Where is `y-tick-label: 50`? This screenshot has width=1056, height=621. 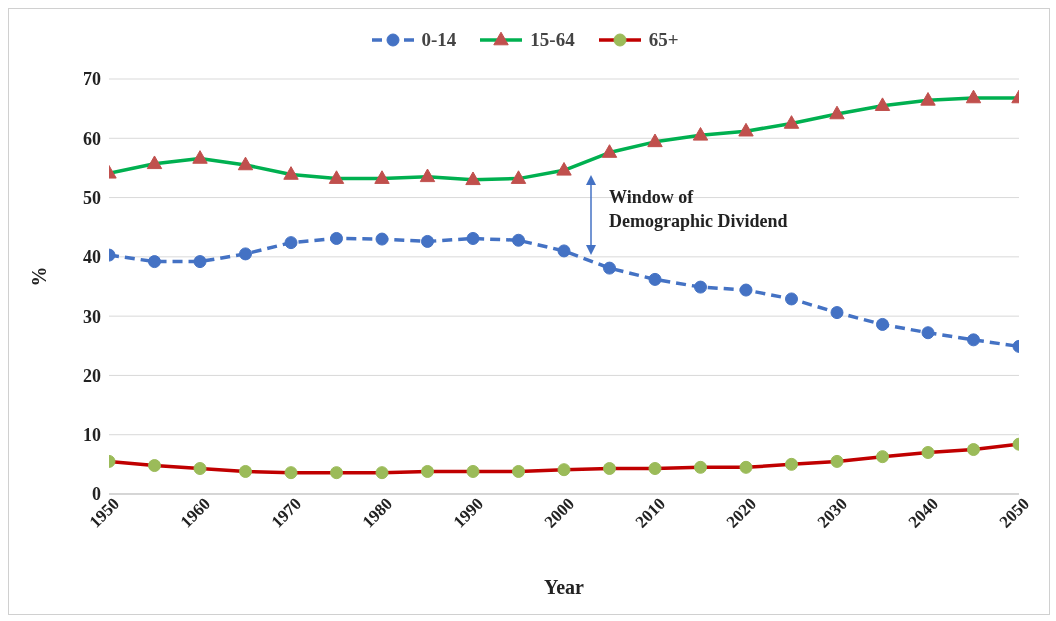
y-tick-label: 50 is located at coordinates (92, 197).